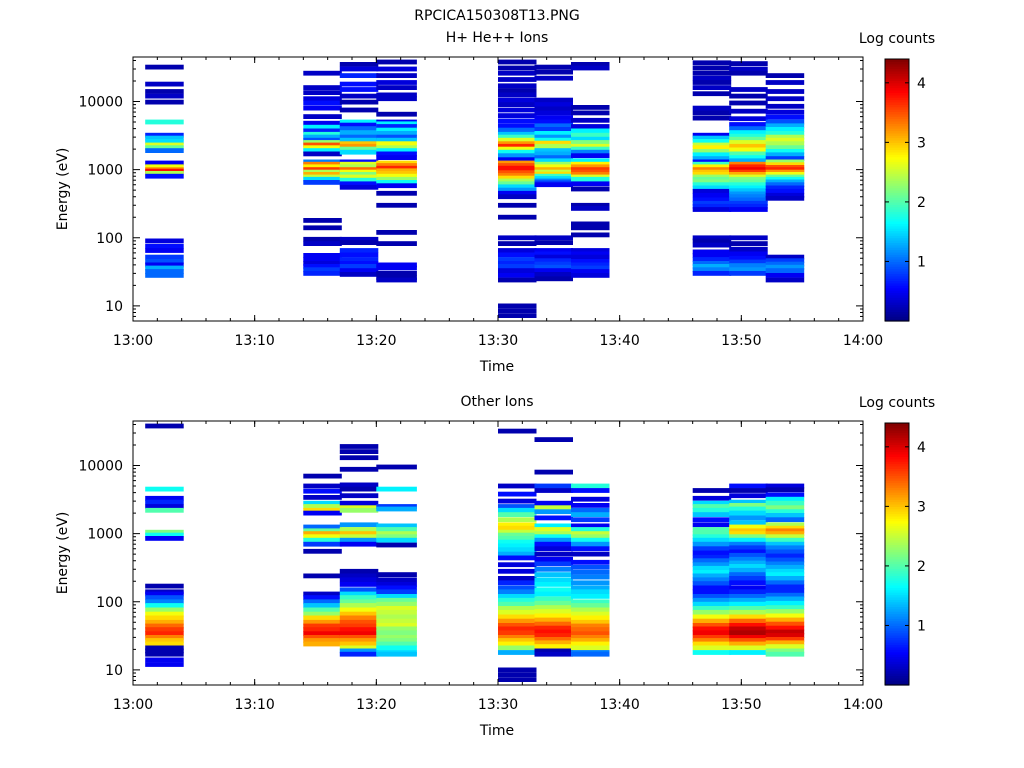 The width and height of the screenshot is (1024, 768). What do you see at coordinates (741, 341) in the screenshot?
I see `x-tick-label: 13:50` at bounding box center [741, 341].